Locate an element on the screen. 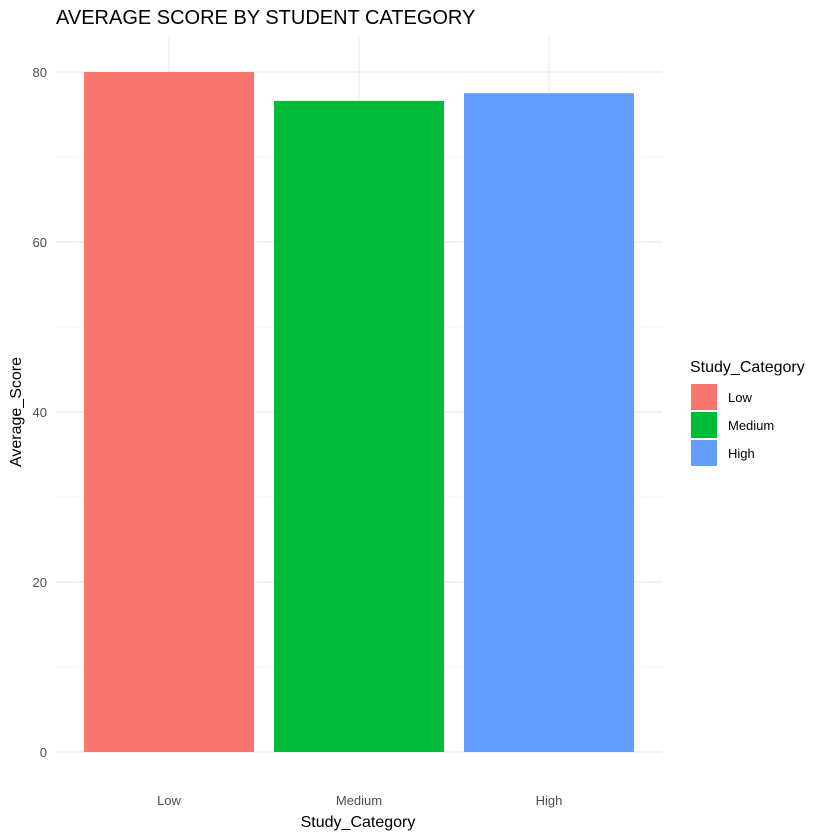  y-axis-ticks: 0 20 40 60 80 is located at coordinates (40, 412).